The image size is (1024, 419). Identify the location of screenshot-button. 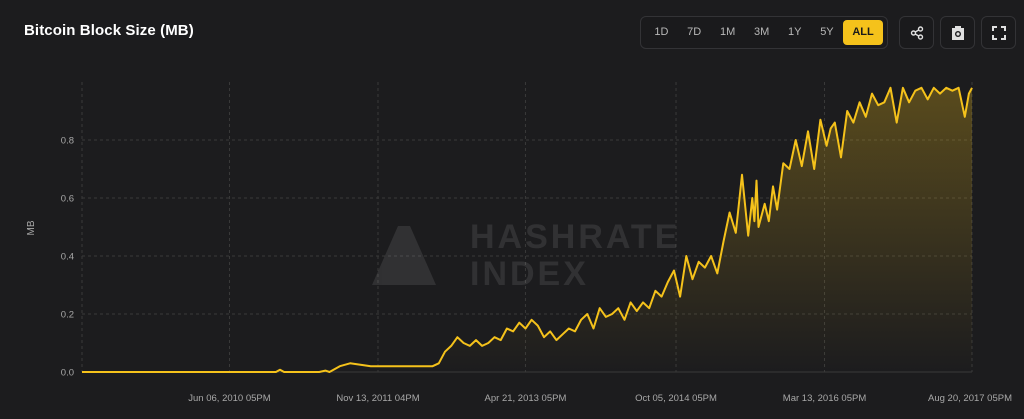
(957, 32).